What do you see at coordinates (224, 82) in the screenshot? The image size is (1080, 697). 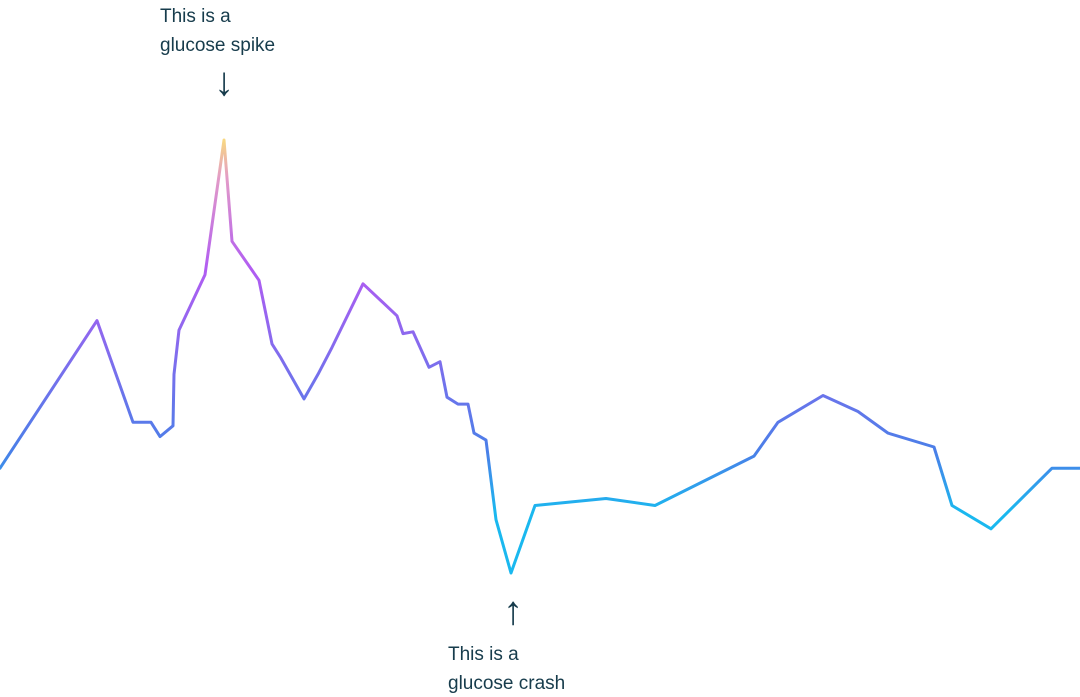 I see `spike-arrow-icon: ↓` at bounding box center [224, 82].